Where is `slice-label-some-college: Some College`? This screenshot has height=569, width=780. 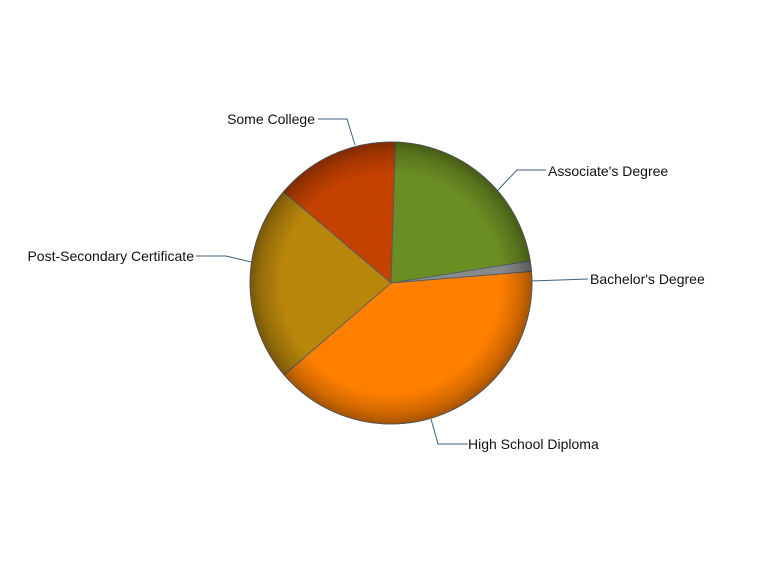
slice-label-some-college: Some College is located at coordinates (271, 119).